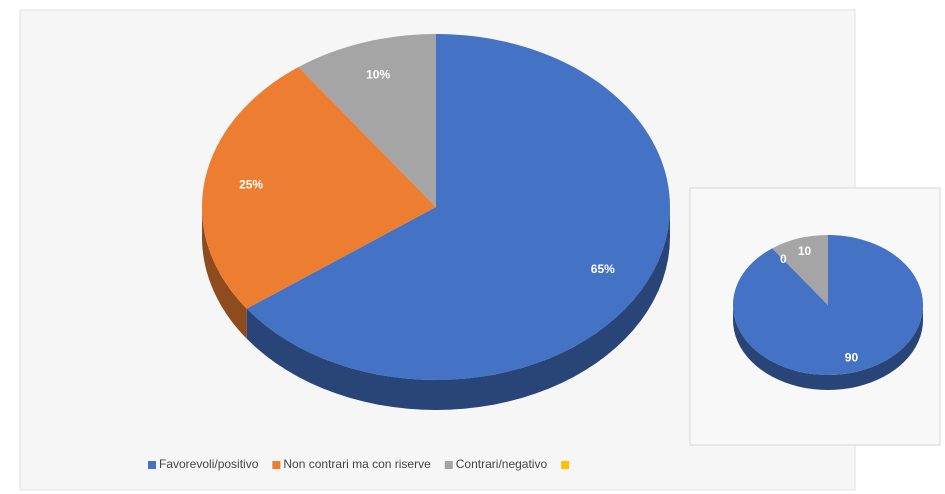 This screenshot has width=945, height=494. What do you see at coordinates (357, 464) in the screenshot?
I see `legend-label: Non contrari ma con riserve` at bounding box center [357, 464].